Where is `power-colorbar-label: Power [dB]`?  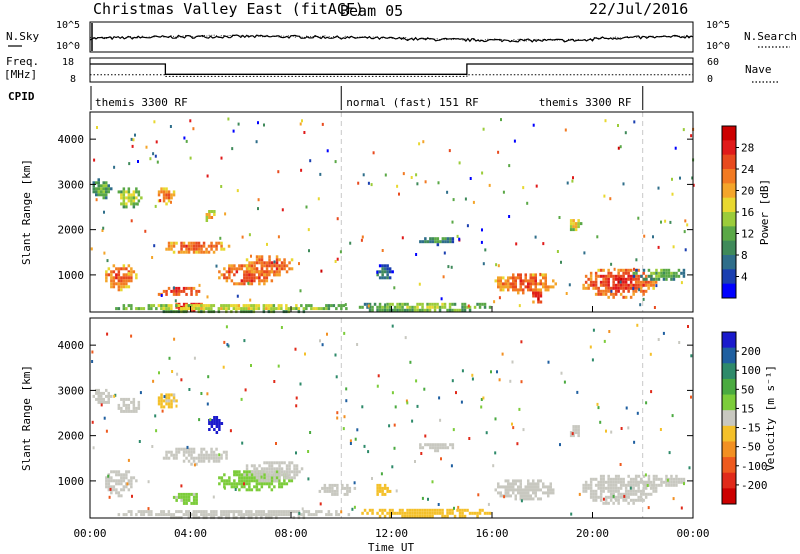 power-colorbar-label: Power [dB] is located at coordinates (764, 212).